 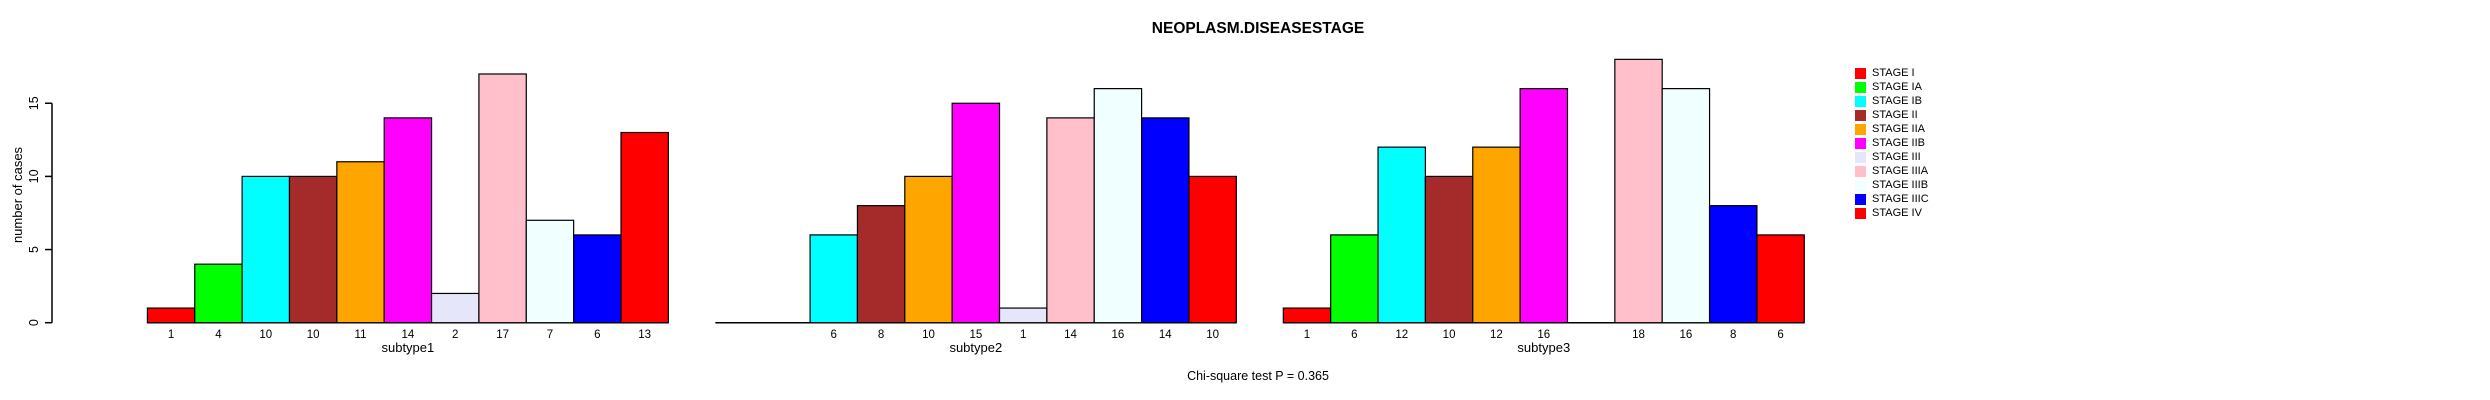 What do you see at coordinates (1897, 101) in the screenshot?
I see `legend-item-label: STAGE IB` at bounding box center [1897, 101].